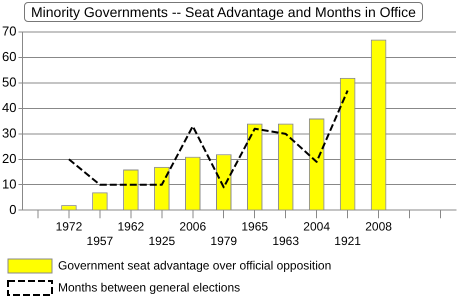 This screenshot has width=460, height=305. I want to click on legend-label: Government seat advantage over official opposition, so click(195, 265).